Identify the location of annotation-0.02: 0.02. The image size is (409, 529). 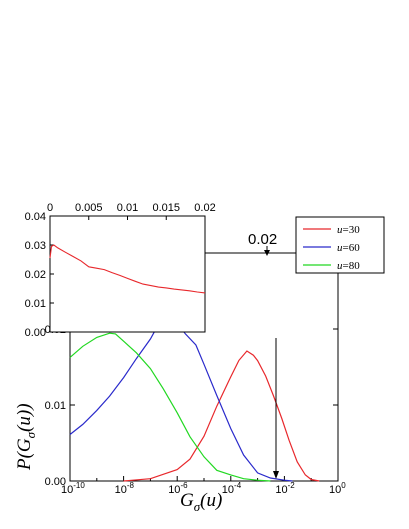
(263, 355).